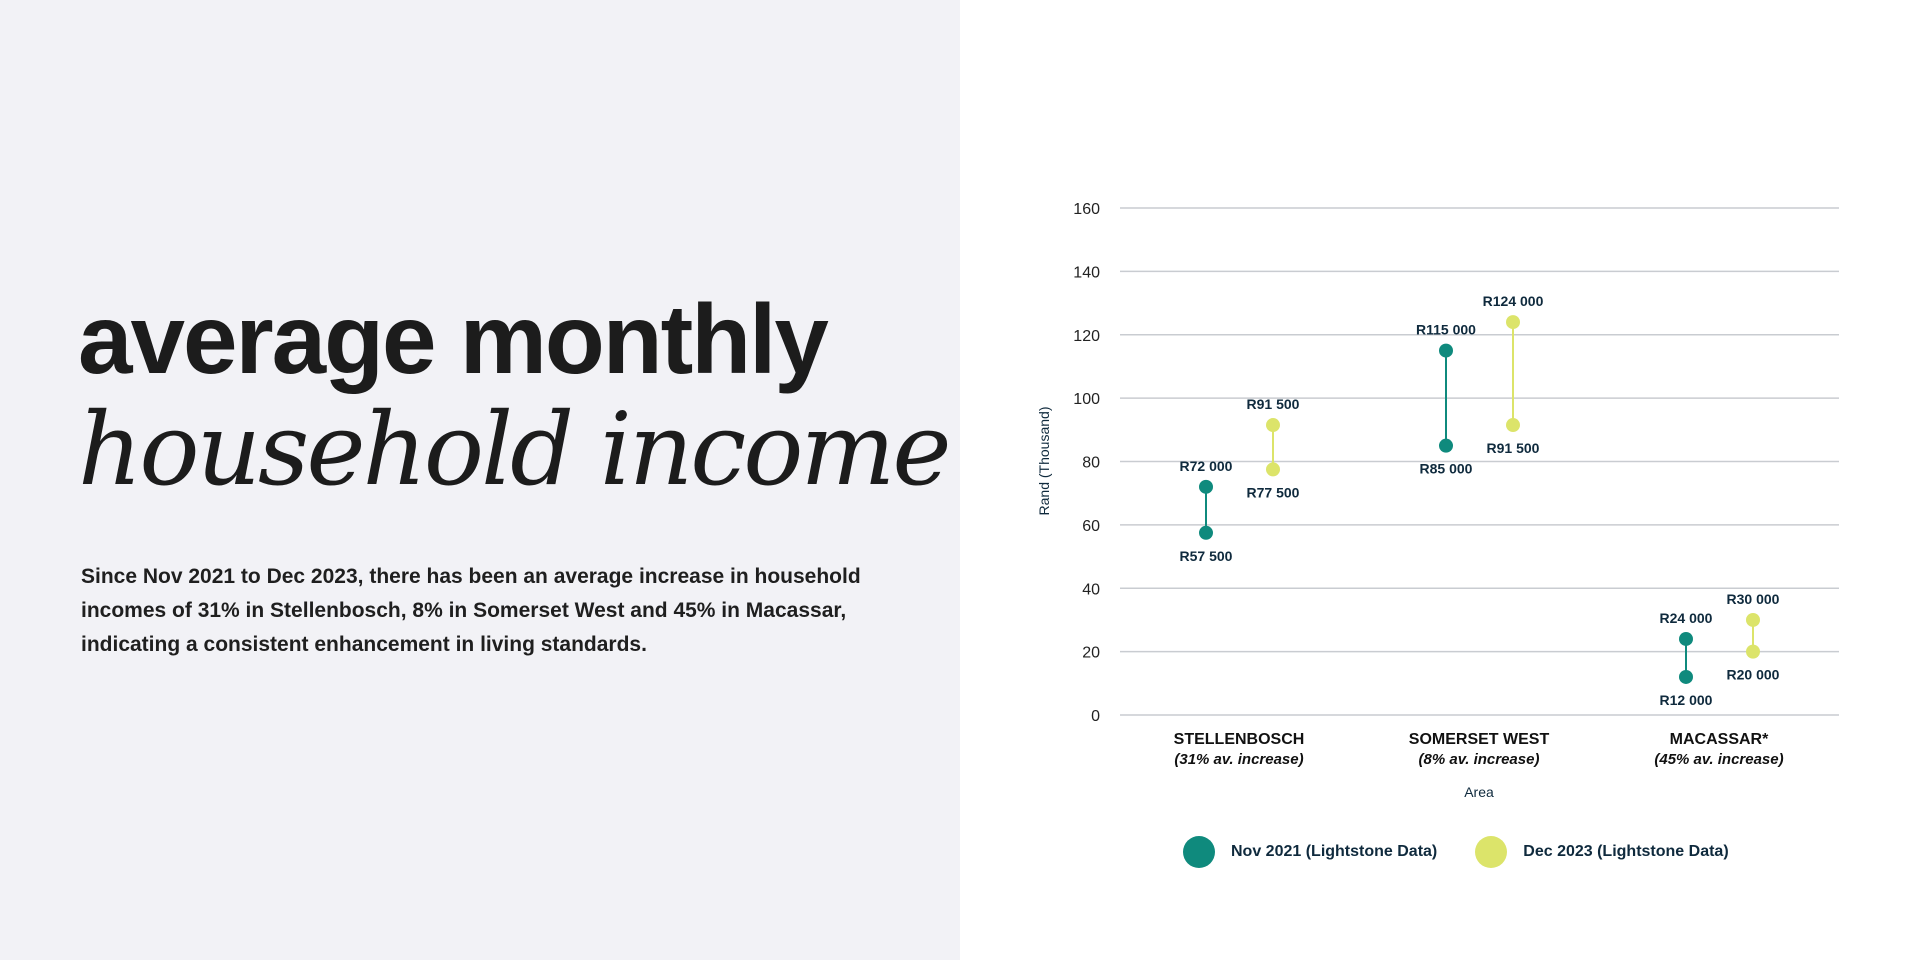 The height and width of the screenshot is (960, 1920). What do you see at coordinates (1753, 675) in the screenshot?
I see `data-label-low: R20 000` at bounding box center [1753, 675].